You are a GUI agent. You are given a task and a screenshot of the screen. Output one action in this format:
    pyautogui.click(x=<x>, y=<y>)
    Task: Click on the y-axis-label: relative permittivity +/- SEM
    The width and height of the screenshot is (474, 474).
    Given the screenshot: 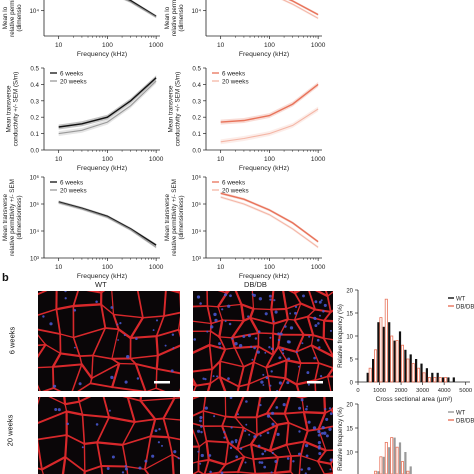 What is the action you would take?
    pyautogui.click(x=12, y=217)
    